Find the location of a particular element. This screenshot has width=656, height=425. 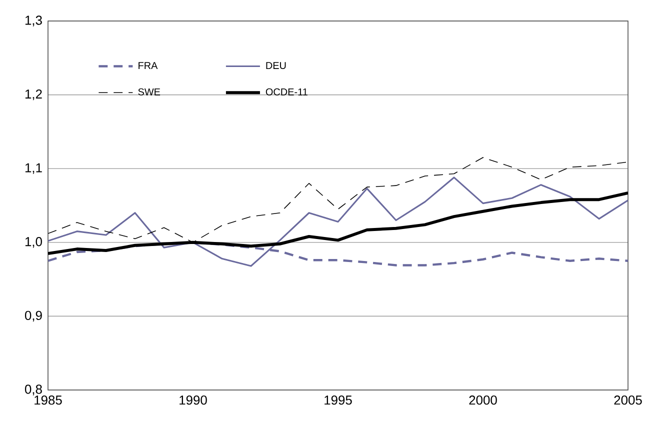

legend-label: FRA is located at coordinates (148, 65).